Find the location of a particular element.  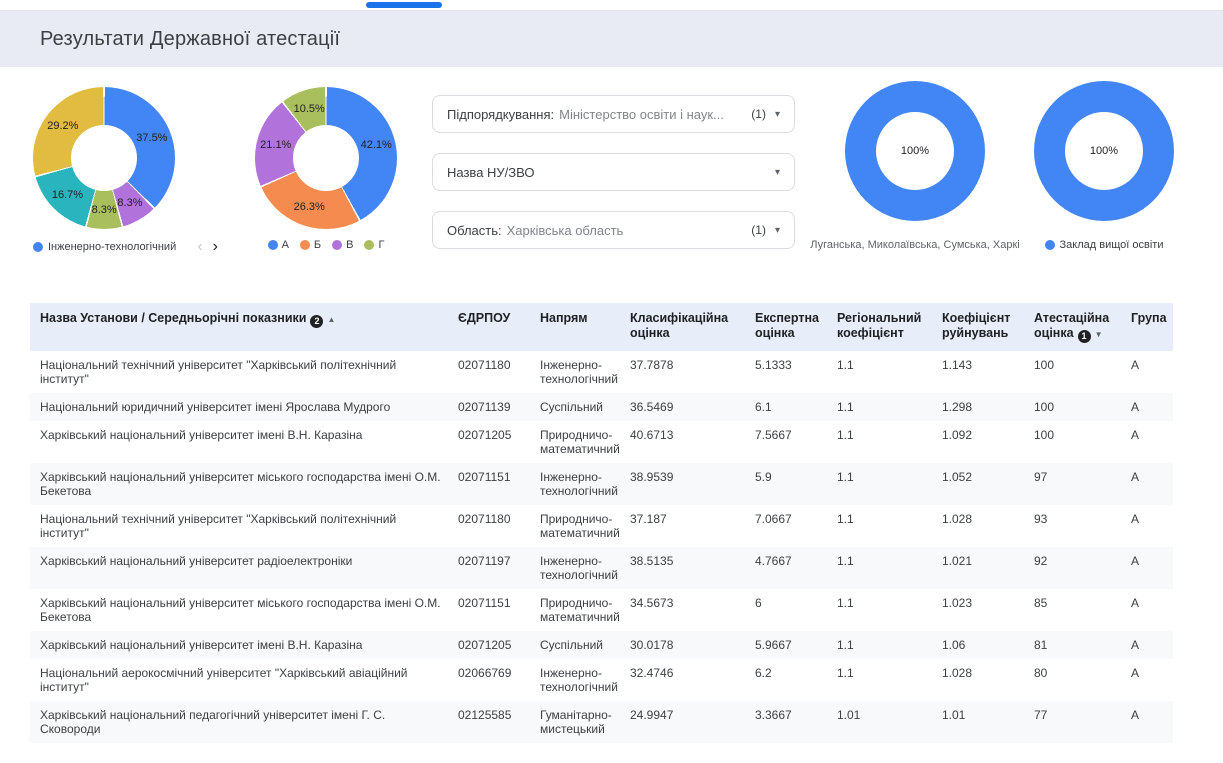

legend-item: Б is located at coordinates (310, 245).